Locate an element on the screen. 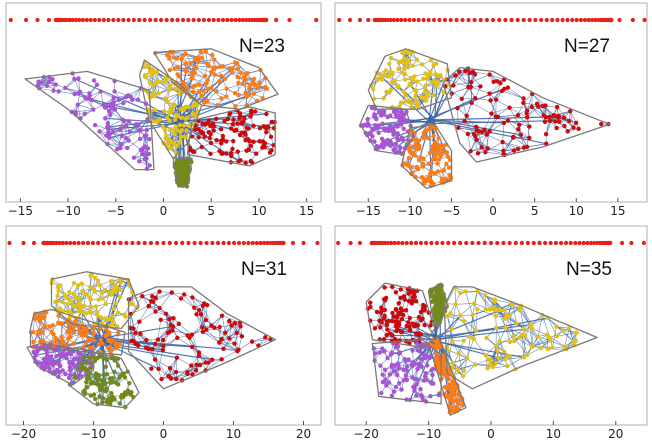 This screenshot has height=440, width=652. cluster-hull-green is located at coordinates (182, 172).